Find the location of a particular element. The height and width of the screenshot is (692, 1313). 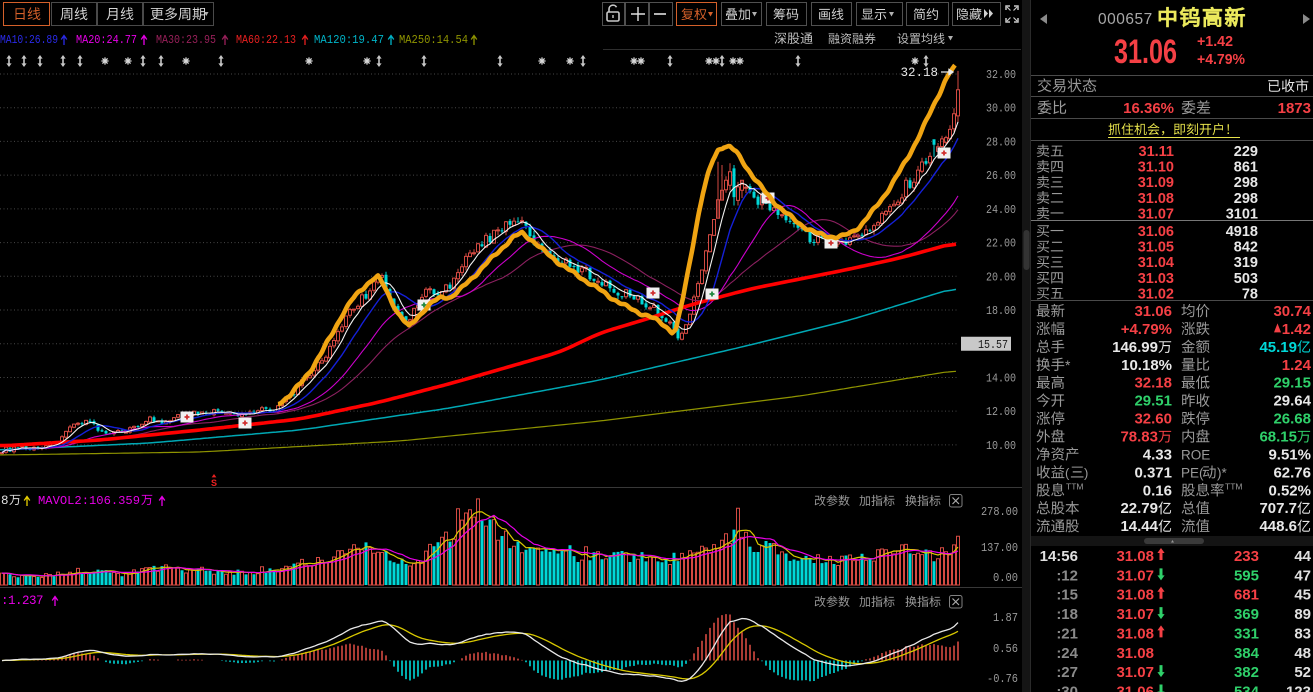

svg-text: 0.52% is located at coordinates (1289, 490).